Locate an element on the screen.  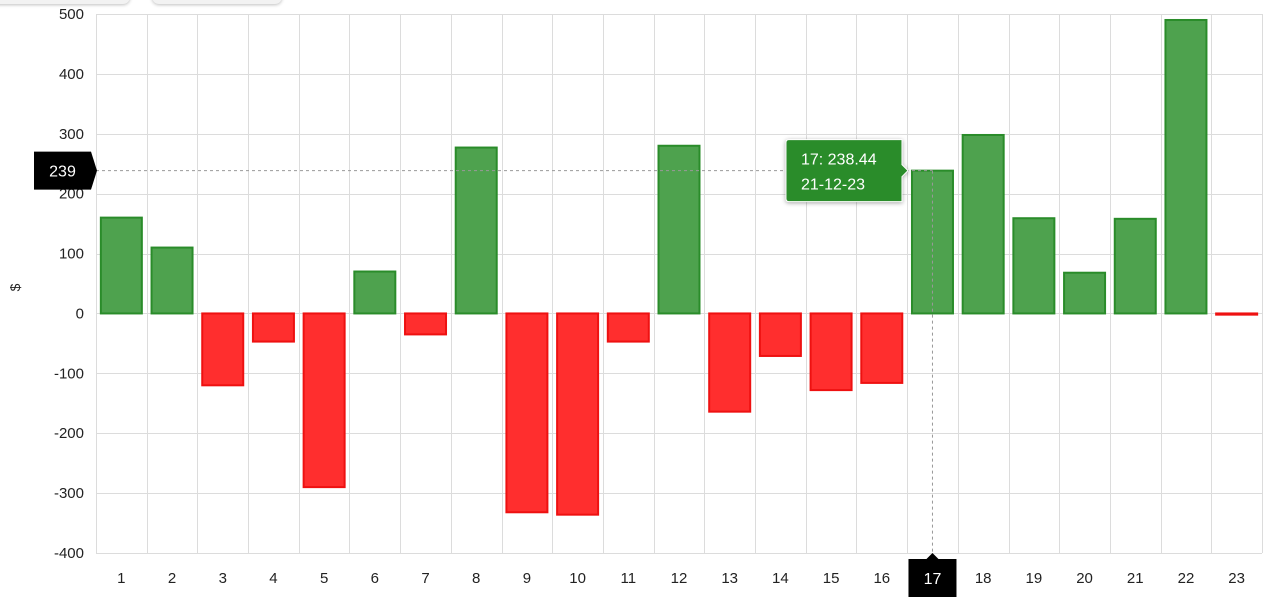
x-tick-label: 3 is located at coordinates (223, 578).